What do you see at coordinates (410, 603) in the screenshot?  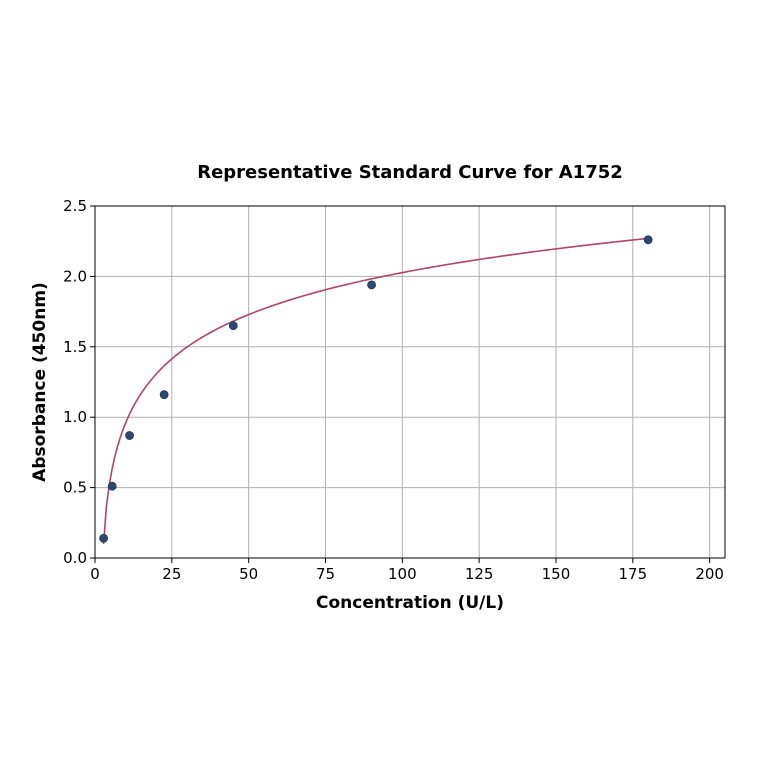 I see `x-axis-label: Concentration (U/L)` at bounding box center [410, 603].